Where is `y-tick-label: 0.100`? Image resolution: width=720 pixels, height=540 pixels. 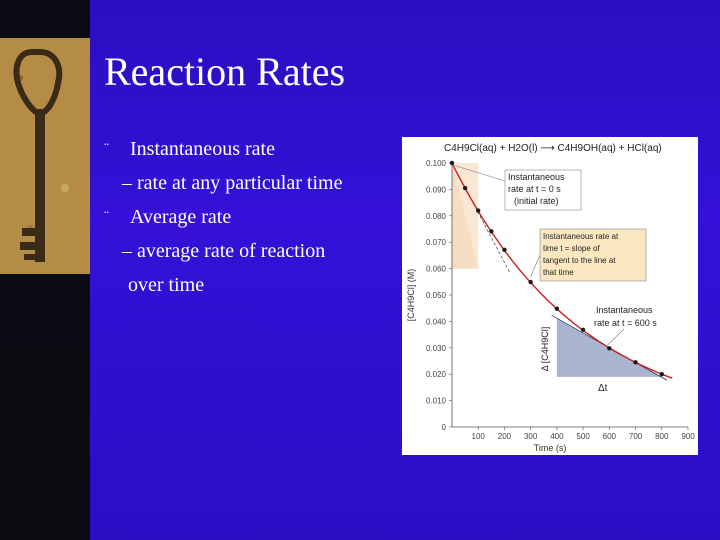 y-tick-label: 0.100 is located at coordinates (436, 163).